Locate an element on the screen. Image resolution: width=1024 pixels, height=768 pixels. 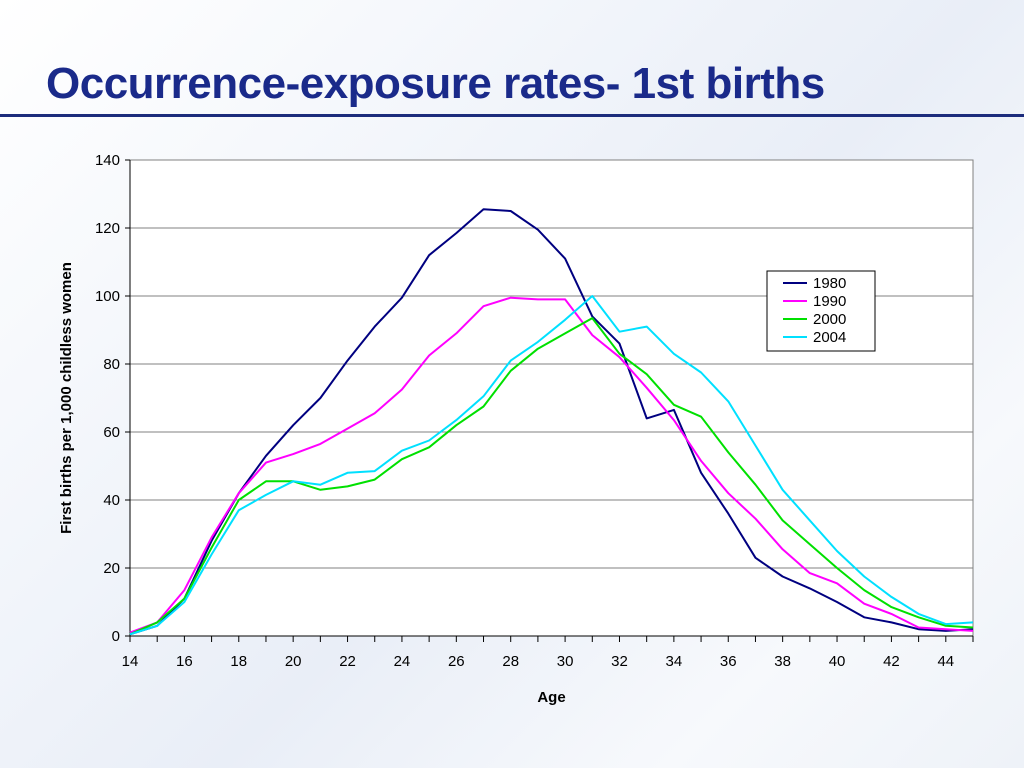
legend-label-1980: 1980 is located at coordinates (829, 283).